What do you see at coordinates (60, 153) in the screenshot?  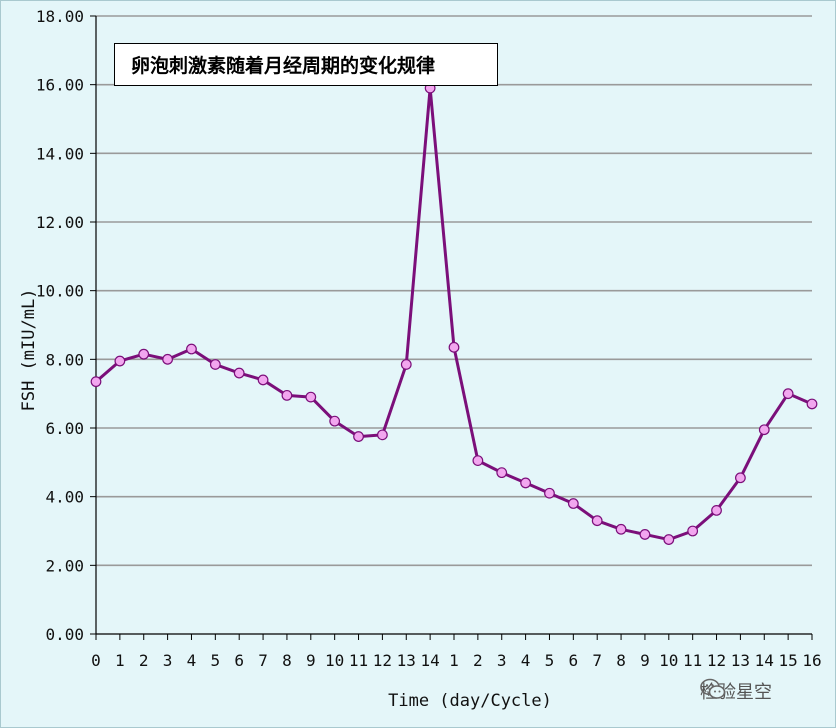 I see `y-tick-label: 14.00` at bounding box center [60, 153].